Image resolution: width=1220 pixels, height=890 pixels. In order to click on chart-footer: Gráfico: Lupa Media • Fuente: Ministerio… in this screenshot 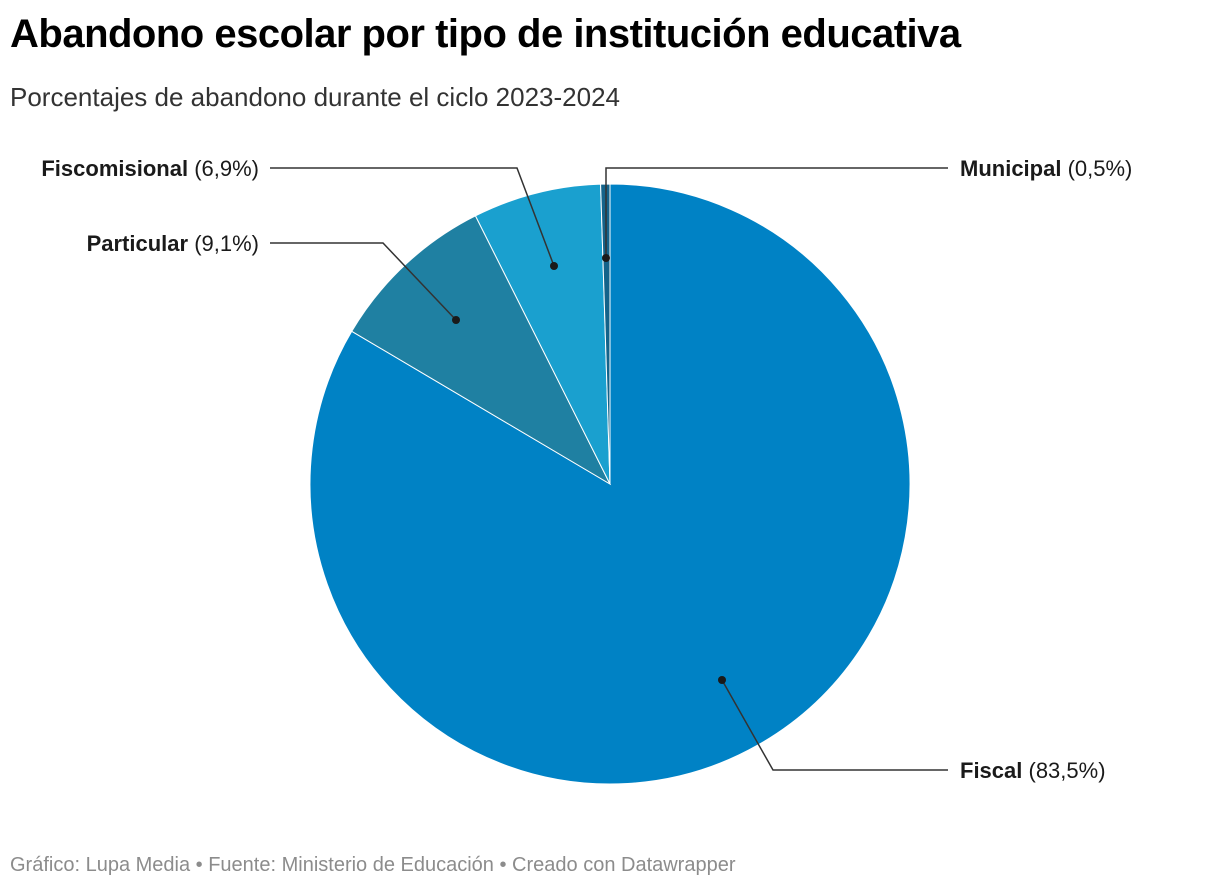, I will do `click(373, 865)`.